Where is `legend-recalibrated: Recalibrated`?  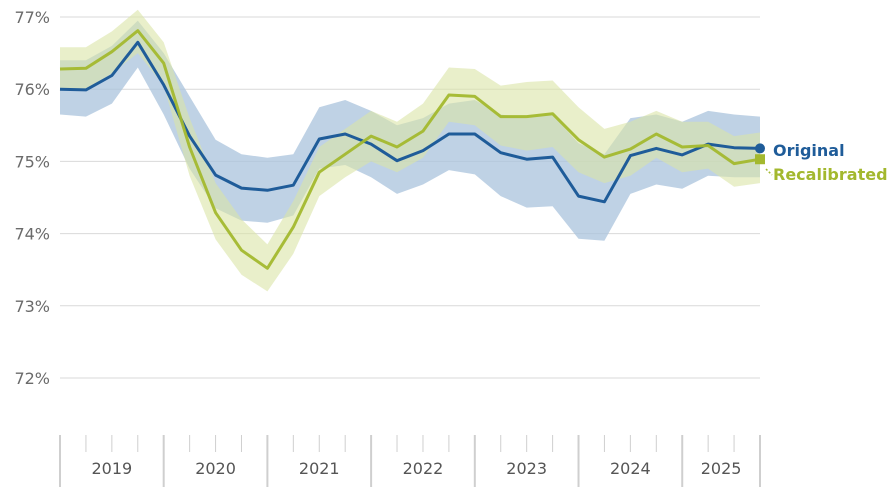 legend-recalibrated: Recalibrated is located at coordinates (830, 174).